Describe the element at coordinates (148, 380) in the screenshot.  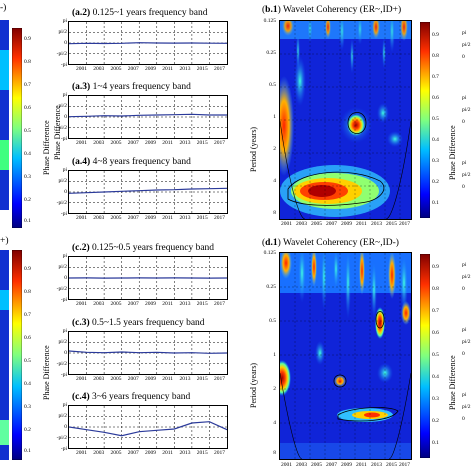
I see `line-panel-c3-xticks: 2001 2003 2005 2007 2009 2011 2013 2015 2017` at that location.